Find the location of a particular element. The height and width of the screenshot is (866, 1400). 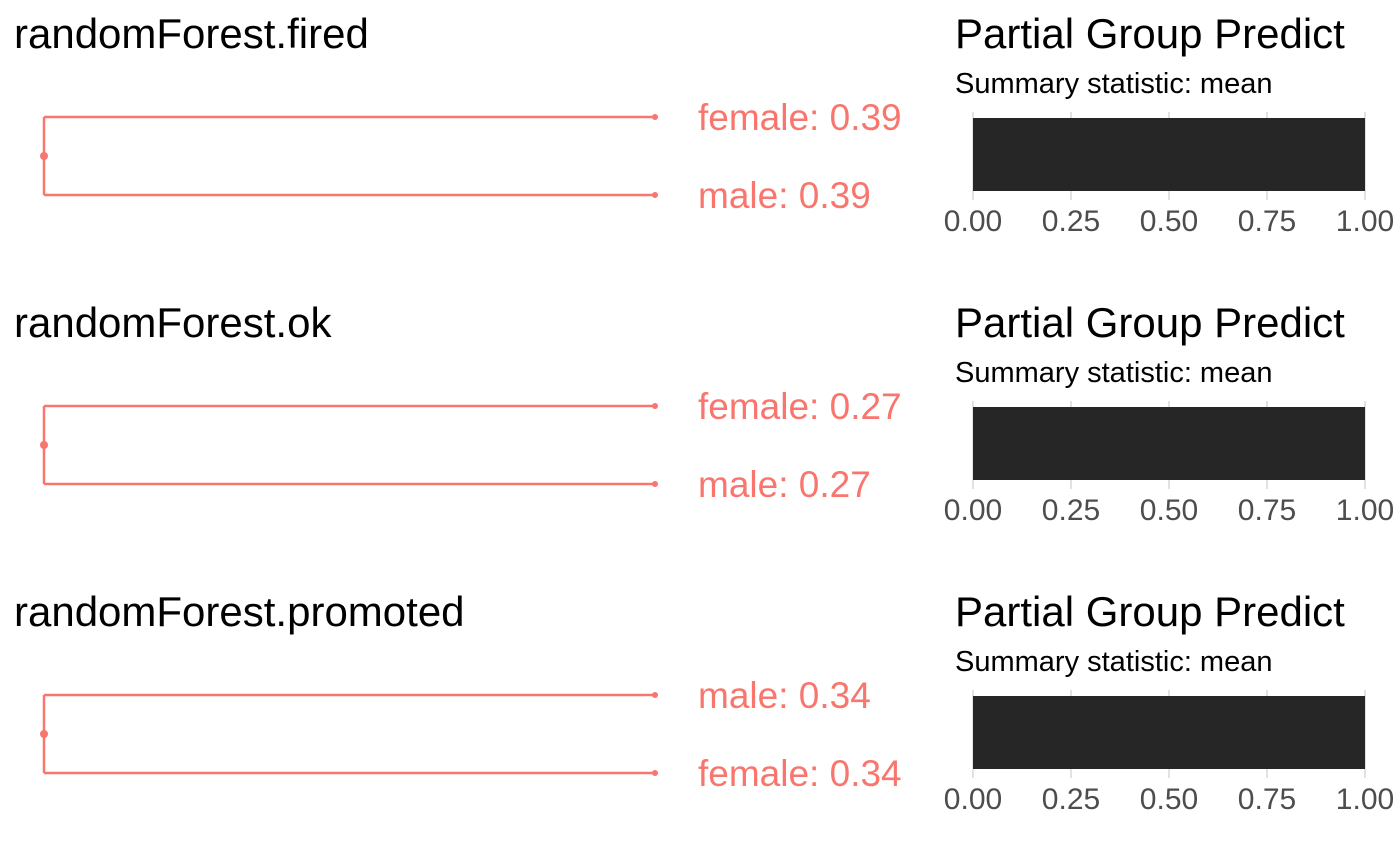

dendrogram-leaf-label: female: 0.39 is located at coordinates (800, 117).